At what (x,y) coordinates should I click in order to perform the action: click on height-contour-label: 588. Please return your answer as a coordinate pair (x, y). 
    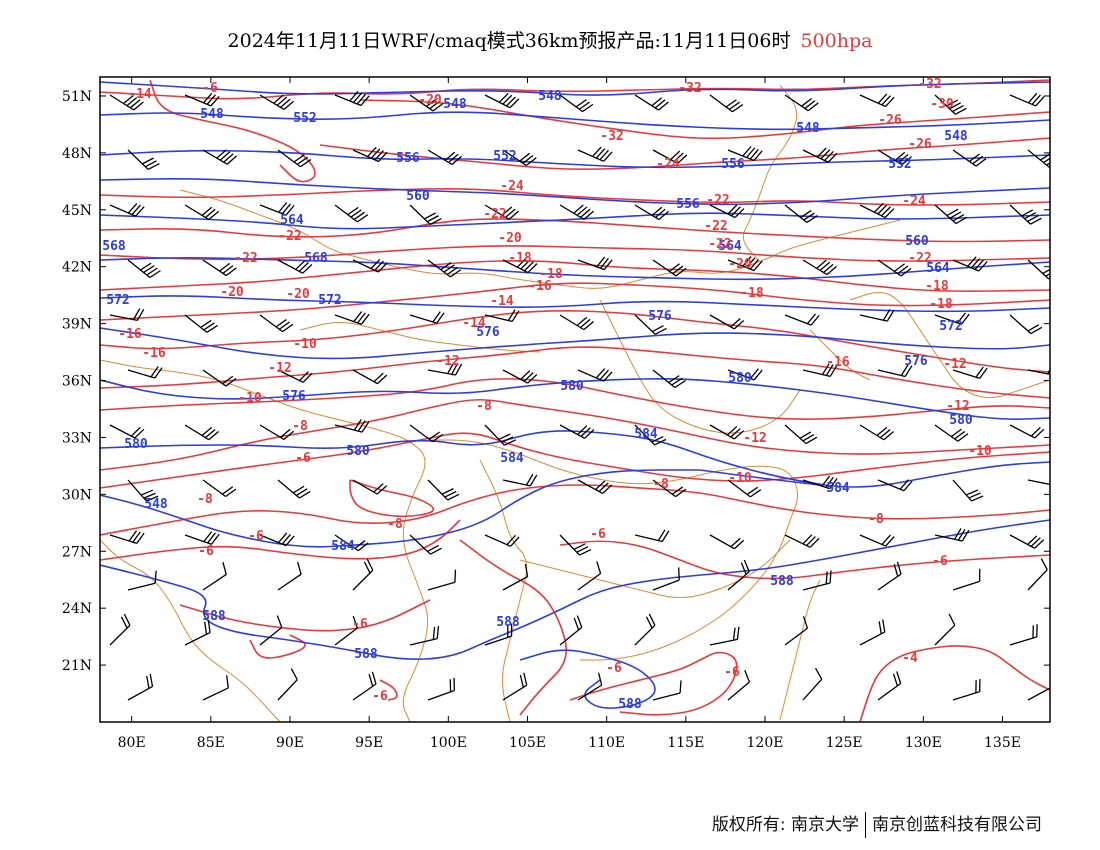
    Looking at the image, I should click on (366, 654).